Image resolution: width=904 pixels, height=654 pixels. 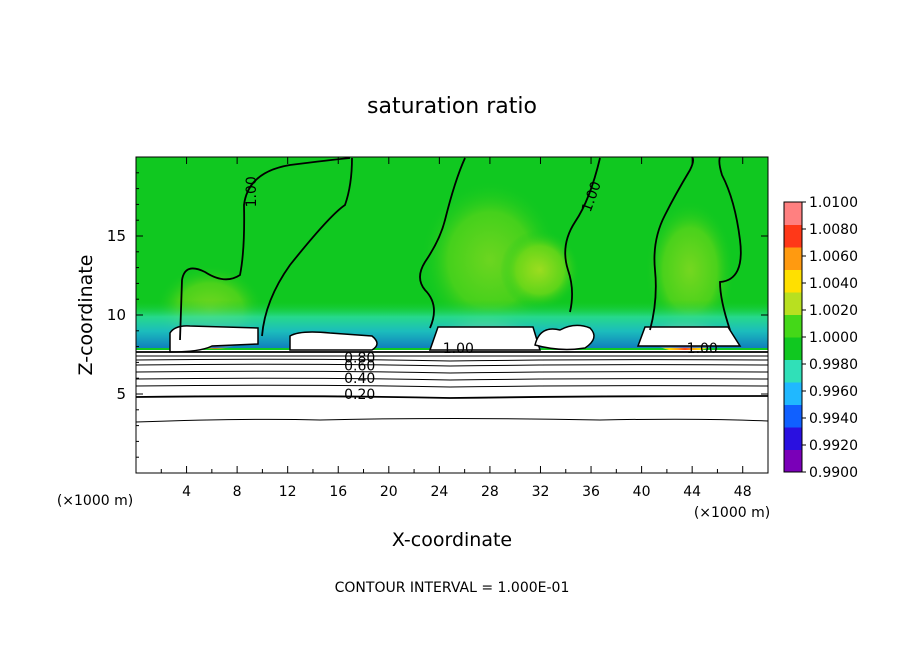 What do you see at coordinates (116, 236) in the screenshot?
I see `y-tick-label: 15` at bounding box center [116, 236].